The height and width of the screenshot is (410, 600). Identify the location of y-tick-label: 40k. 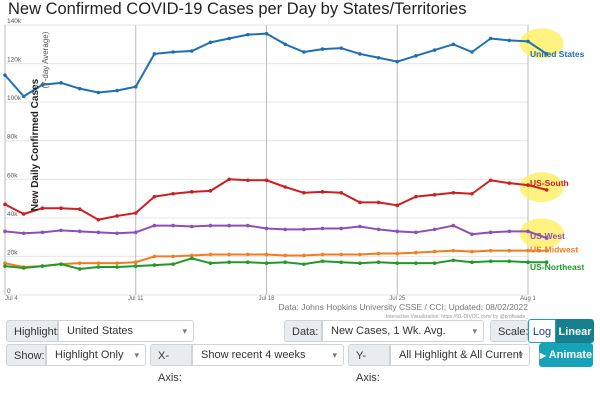
(12, 214).